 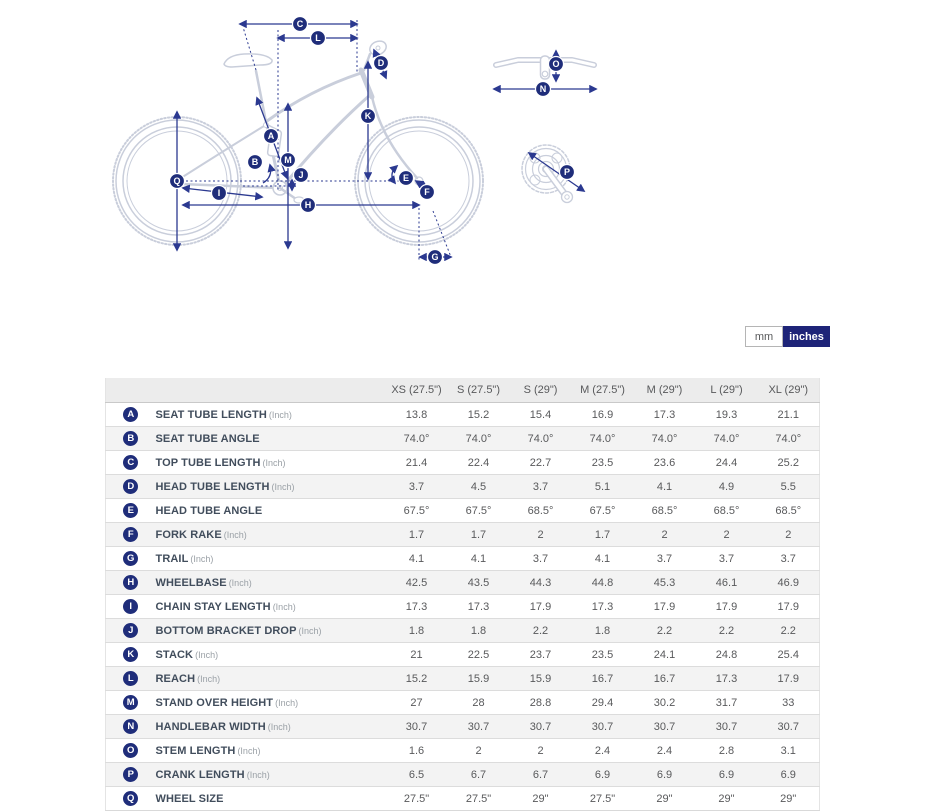 I want to click on geometry-value: 42.5, so click(x=416, y=582).